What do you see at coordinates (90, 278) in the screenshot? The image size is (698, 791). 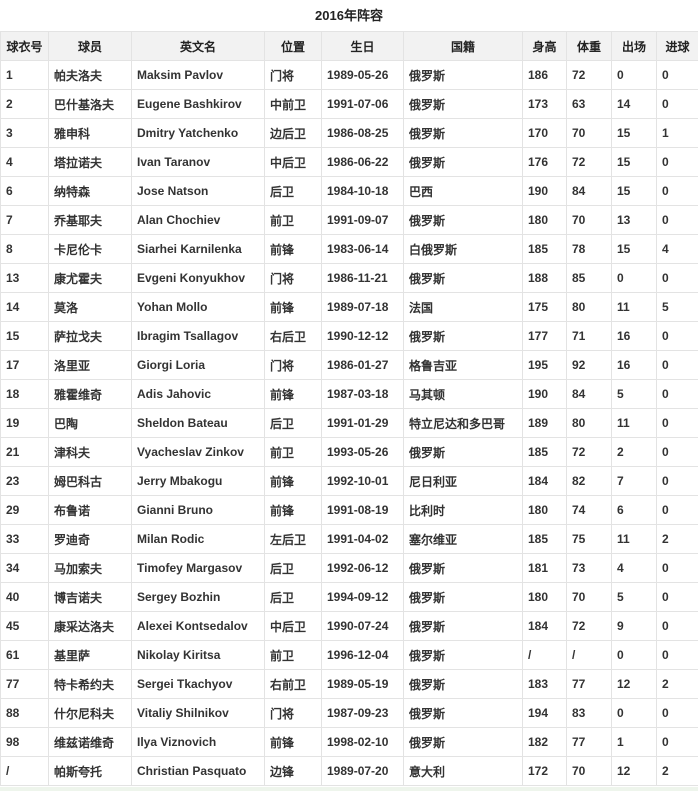 I see `table-cell: 康尤霍夫` at bounding box center [90, 278].